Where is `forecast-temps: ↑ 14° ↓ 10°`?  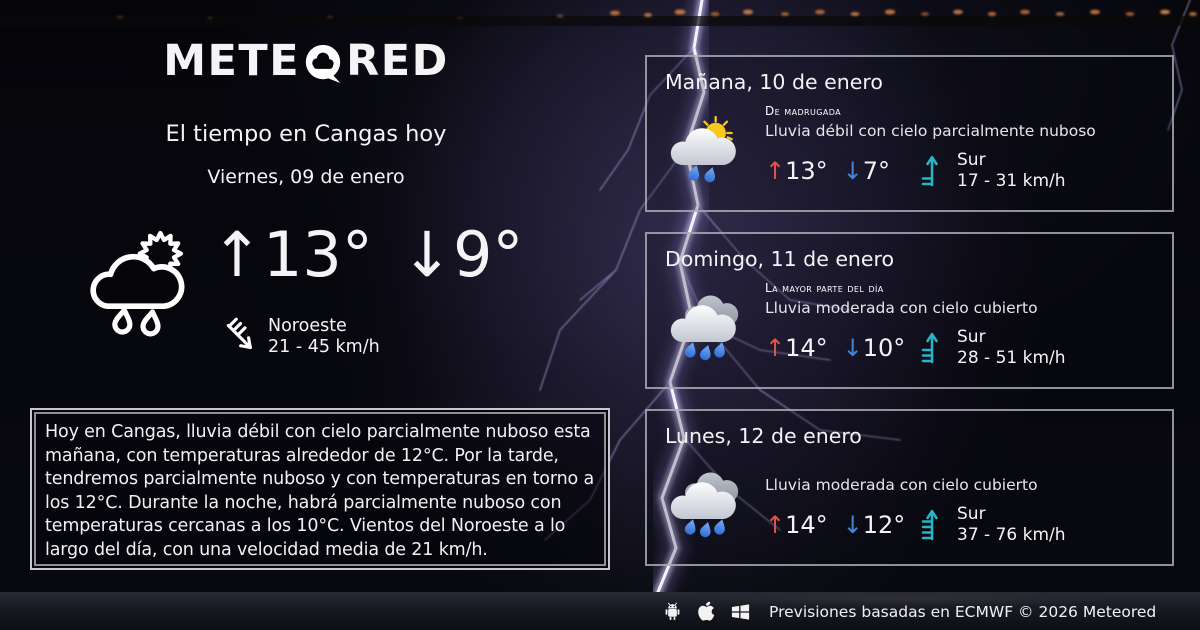 forecast-temps: ↑ 14° ↓ 10° is located at coordinates (835, 348).